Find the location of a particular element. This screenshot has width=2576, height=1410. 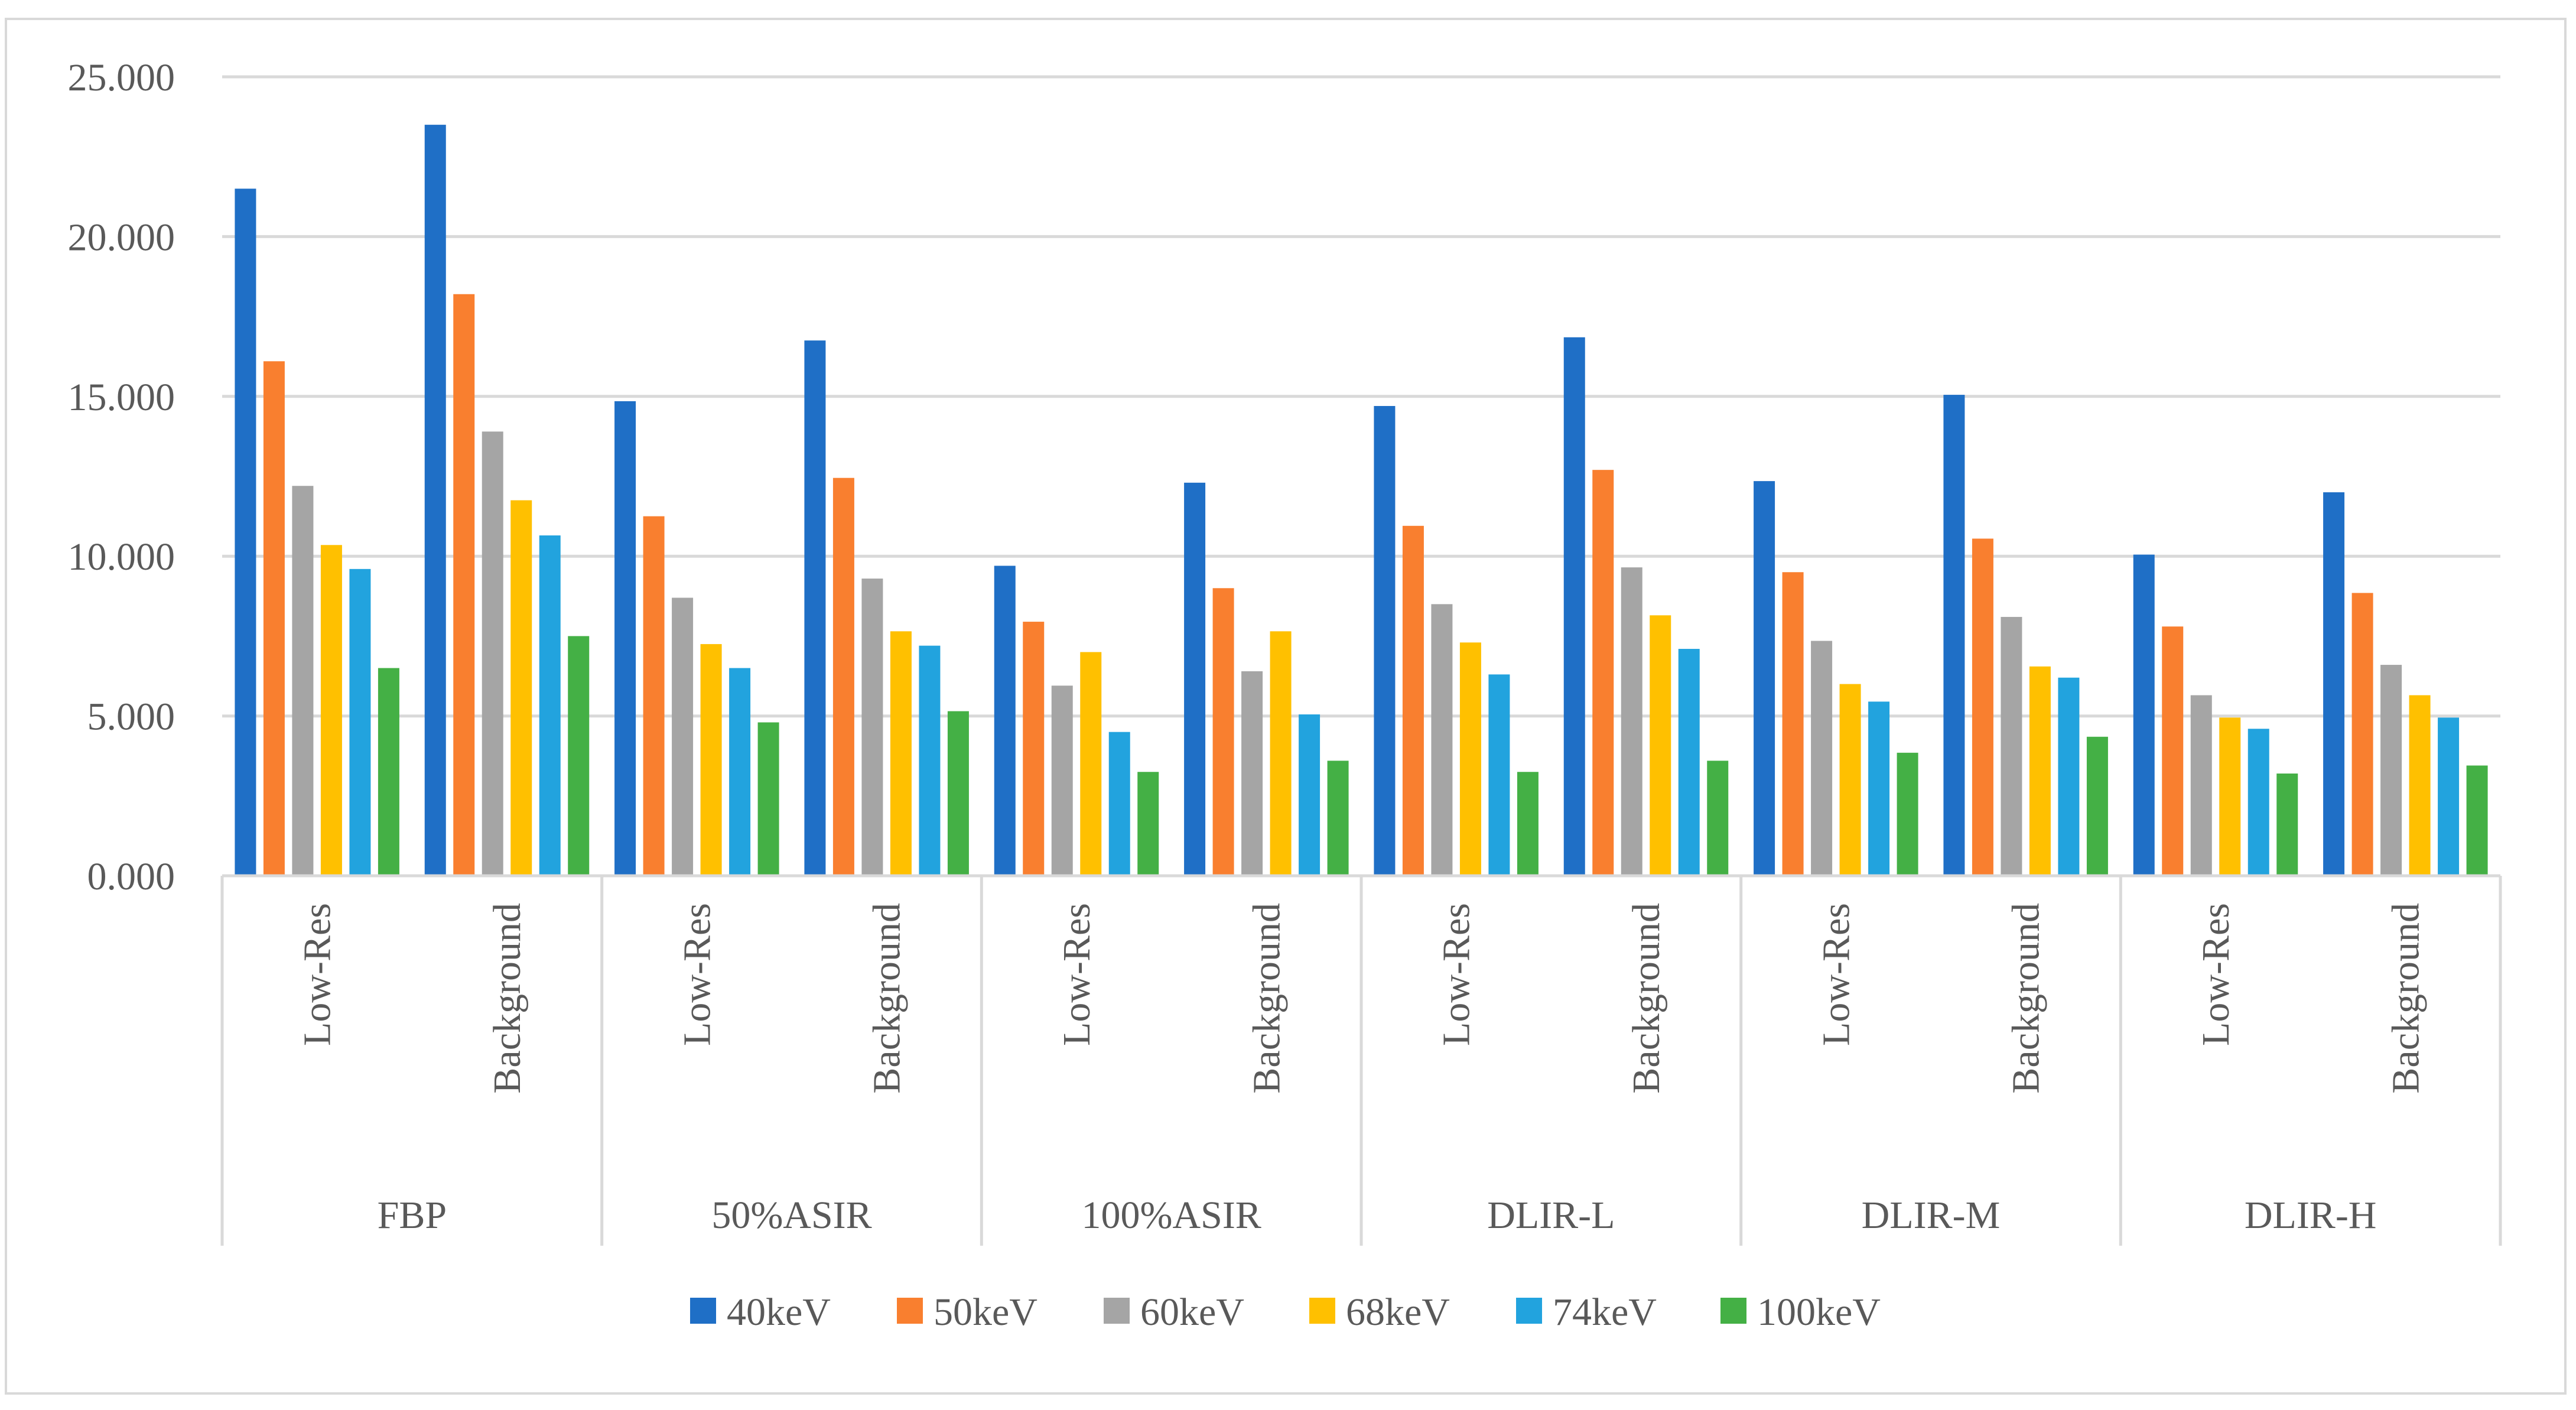

legend-label: 74keV is located at coordinates (1605, 1313).